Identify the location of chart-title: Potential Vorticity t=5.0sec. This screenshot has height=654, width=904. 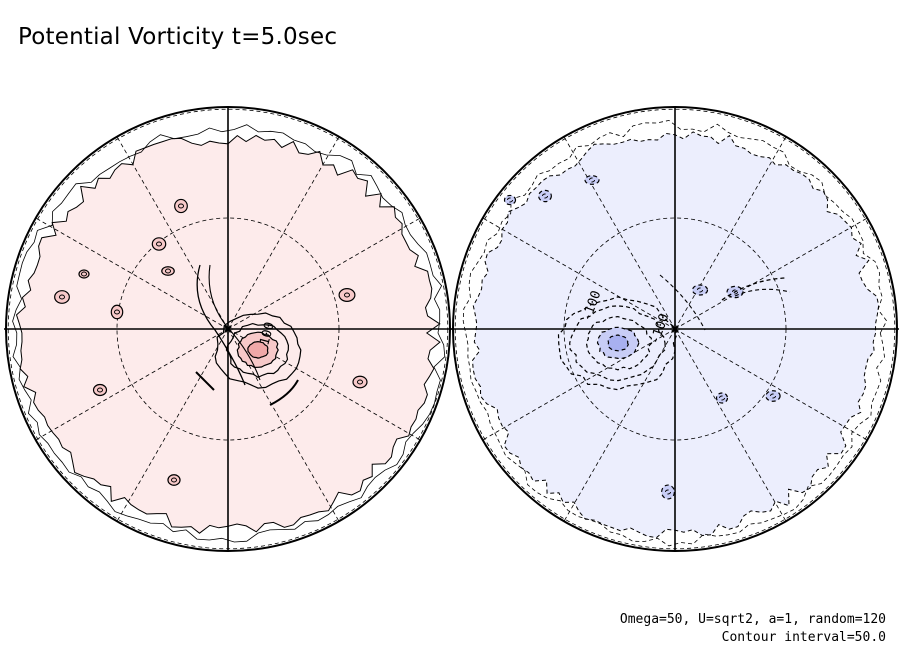
(178, 37).